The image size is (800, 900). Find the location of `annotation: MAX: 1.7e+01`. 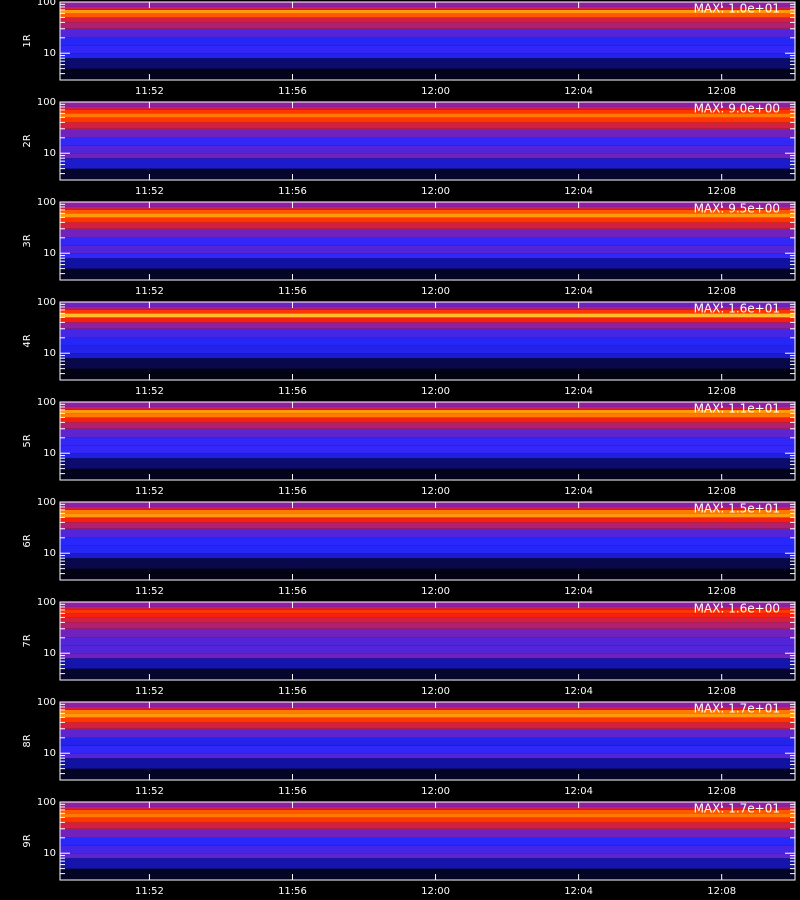

annotation: MAX: 1.7e+01 is located at coordinates (737, 809).